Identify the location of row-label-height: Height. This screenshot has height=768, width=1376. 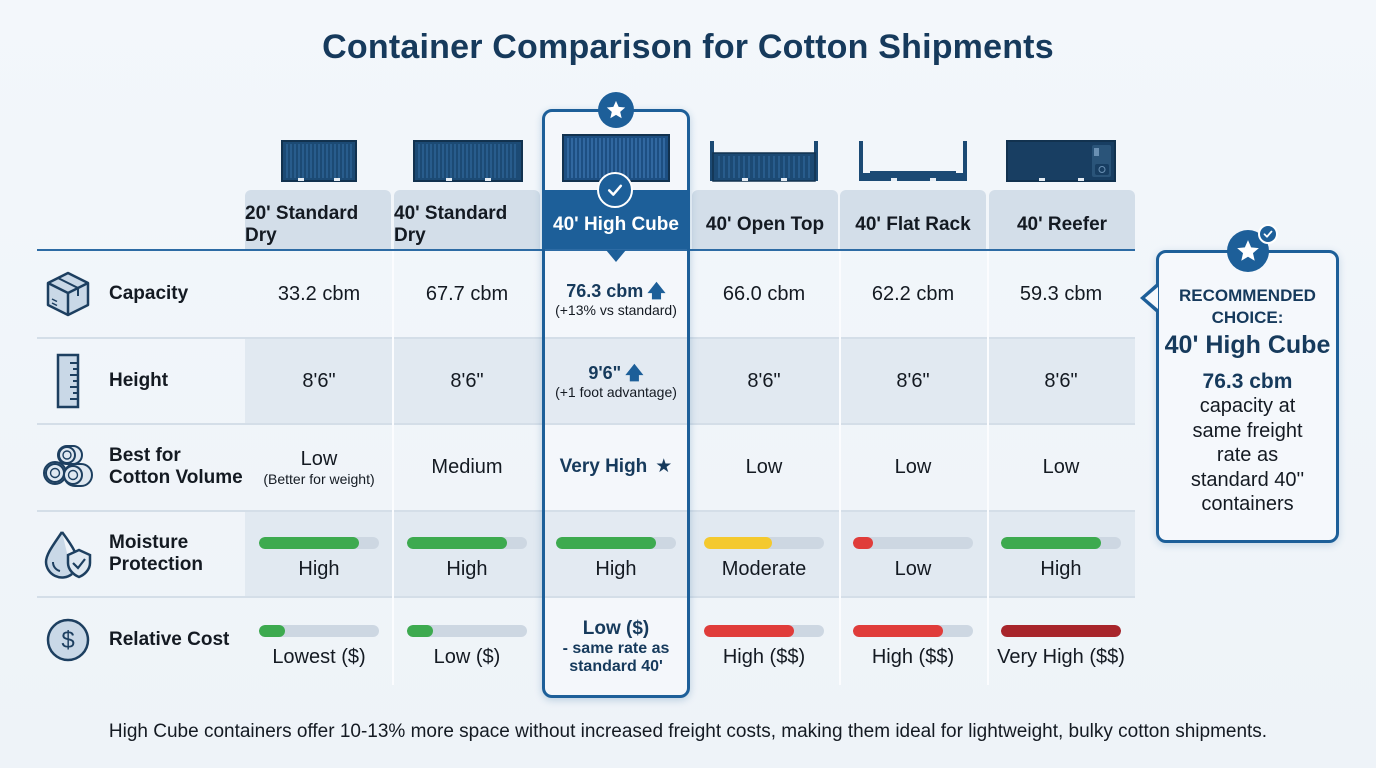
(141, 381).